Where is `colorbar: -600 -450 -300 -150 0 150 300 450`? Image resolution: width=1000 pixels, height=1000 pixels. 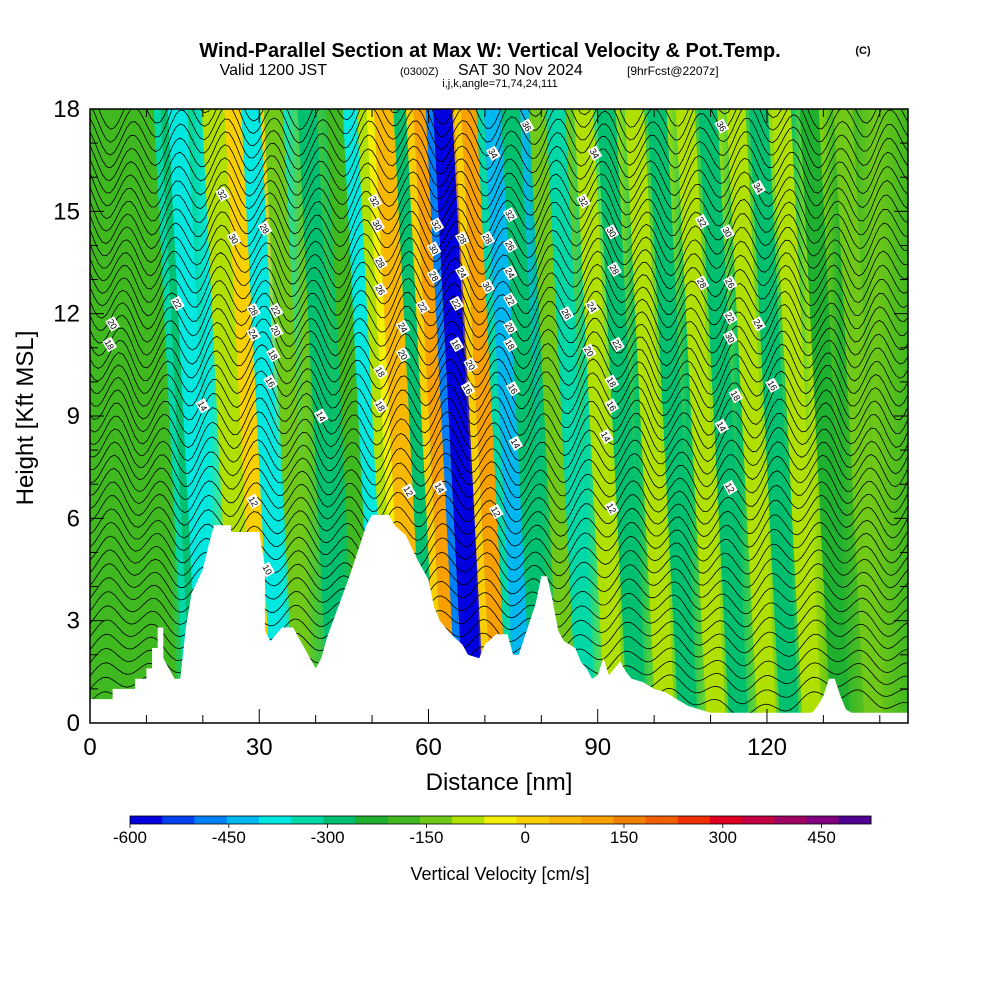 colorbar: -600 -450 -300 -150 0 150 300 450 is located at coordinates (492, 831).